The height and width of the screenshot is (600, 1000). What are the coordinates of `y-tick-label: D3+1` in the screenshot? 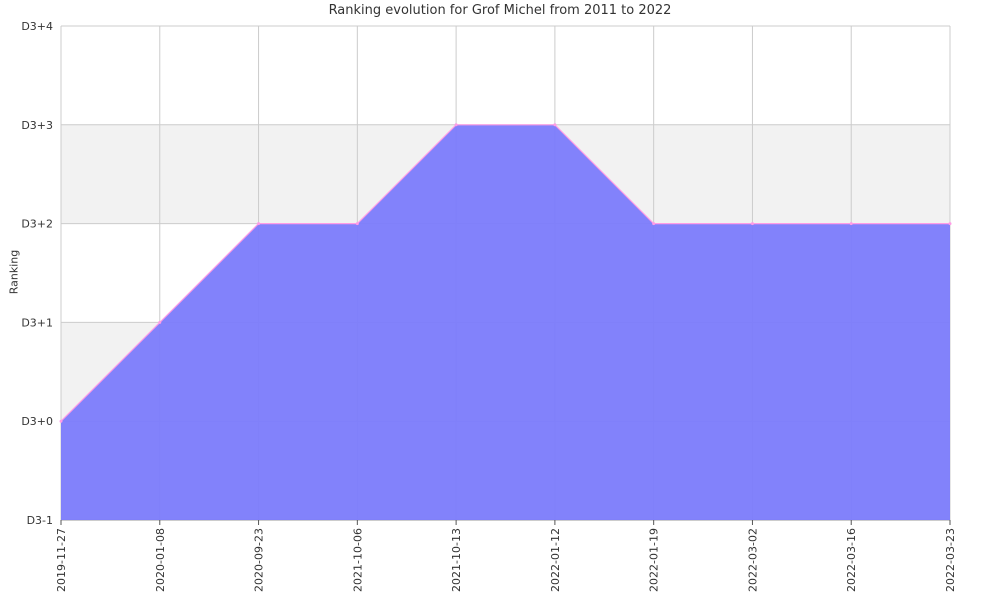 It's located at (37, 322).